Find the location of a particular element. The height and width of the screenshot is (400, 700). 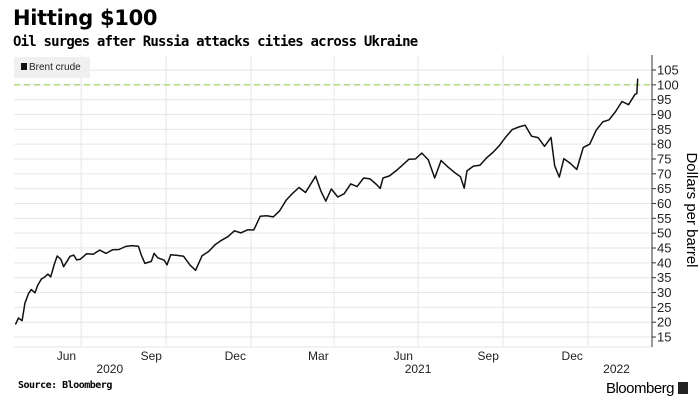

x-tick-label: Dec is located at coordinates (572, 356).